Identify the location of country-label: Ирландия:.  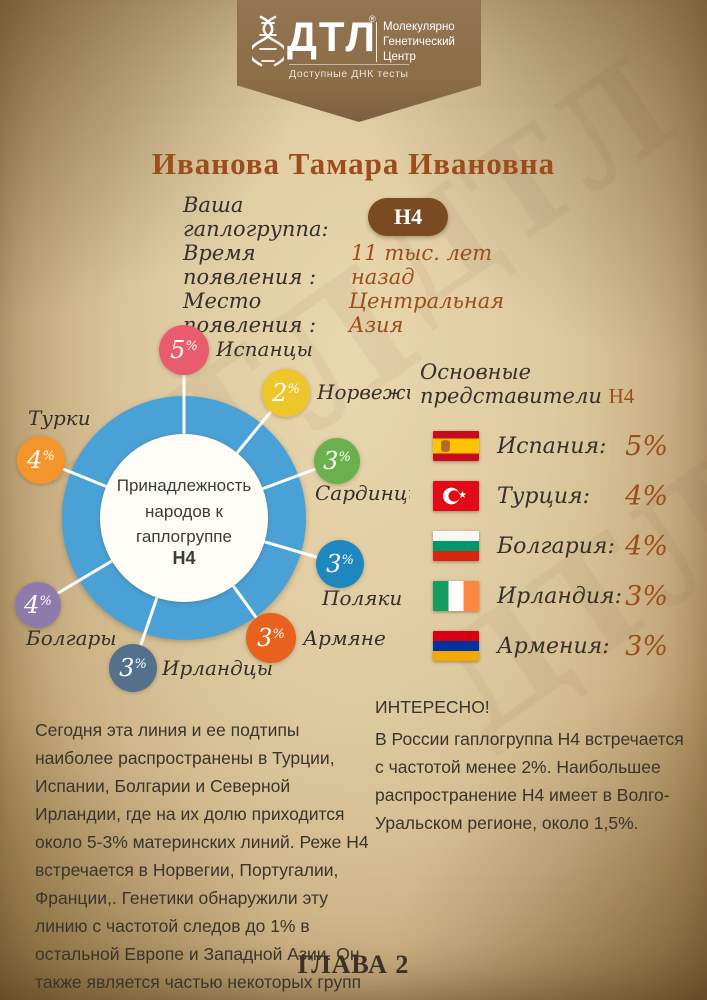
(559, 596).